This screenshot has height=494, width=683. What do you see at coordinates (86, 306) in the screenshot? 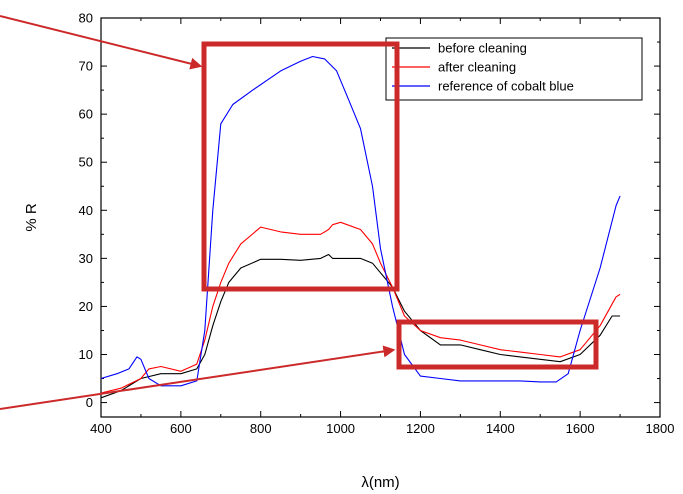
I see `y-tick-label: 20` at bounding box center [86, 306].